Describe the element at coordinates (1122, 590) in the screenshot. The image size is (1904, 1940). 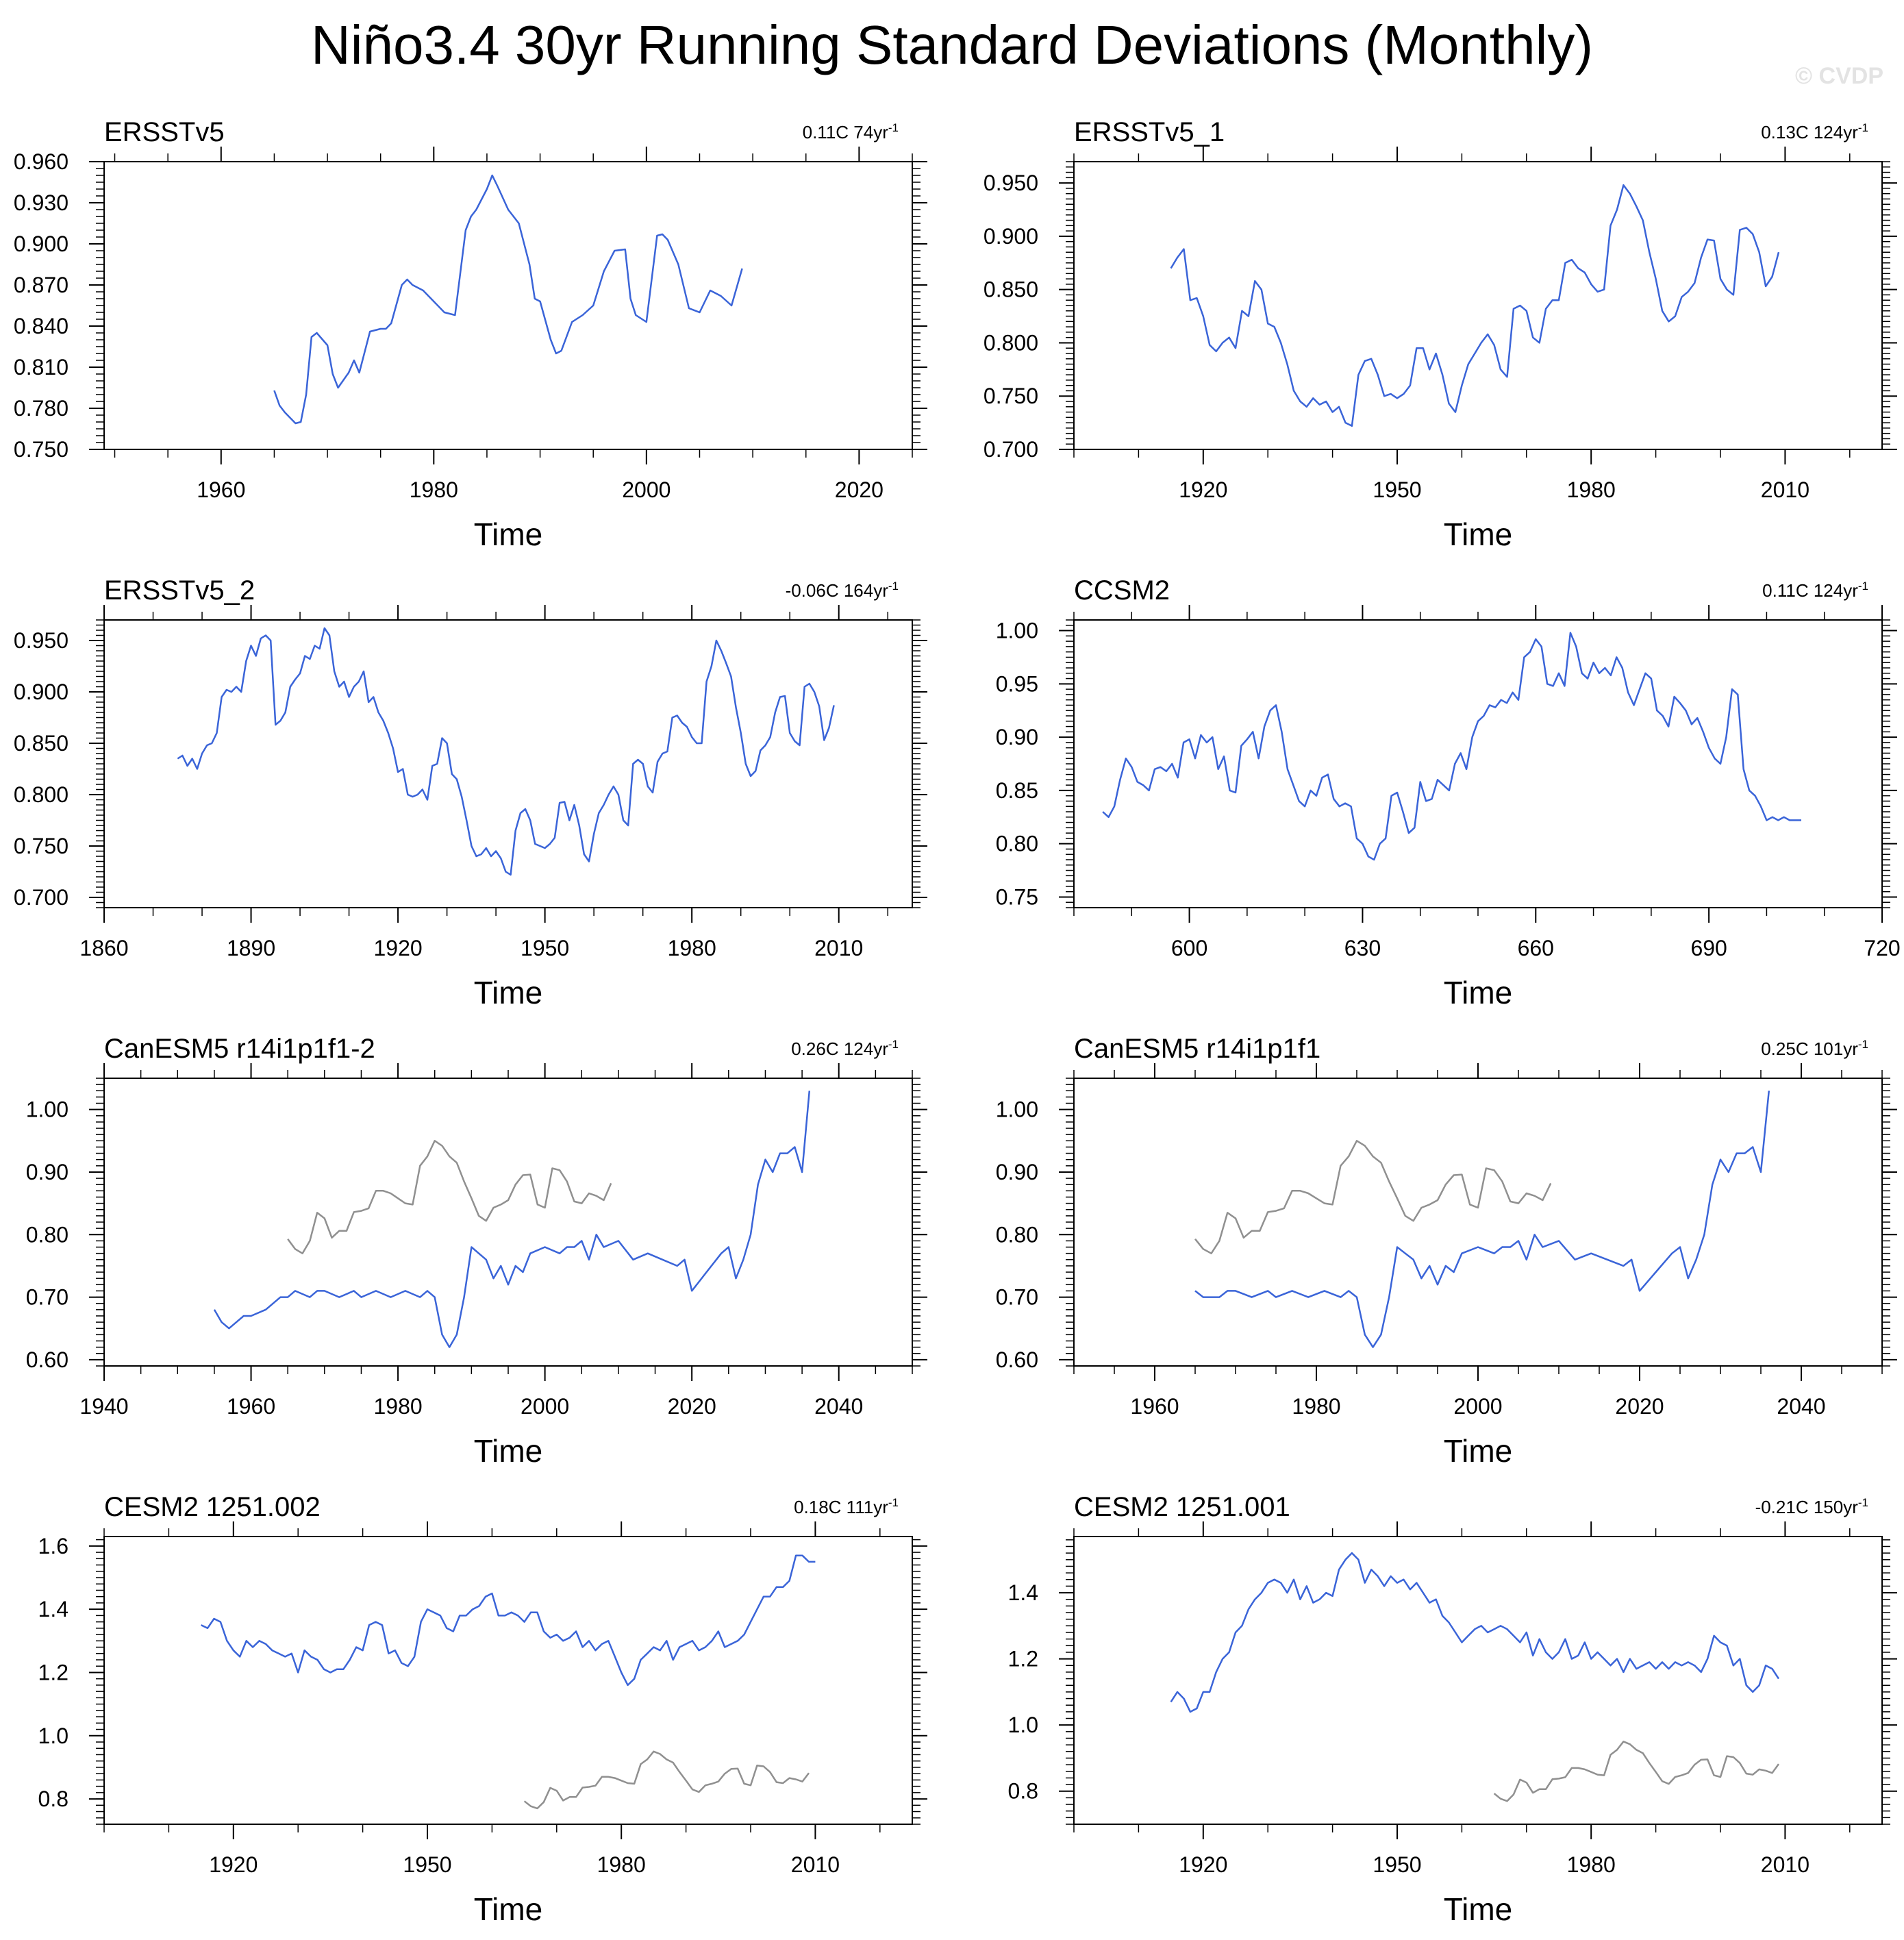
I see `chart-title: CCSM2` at that location.